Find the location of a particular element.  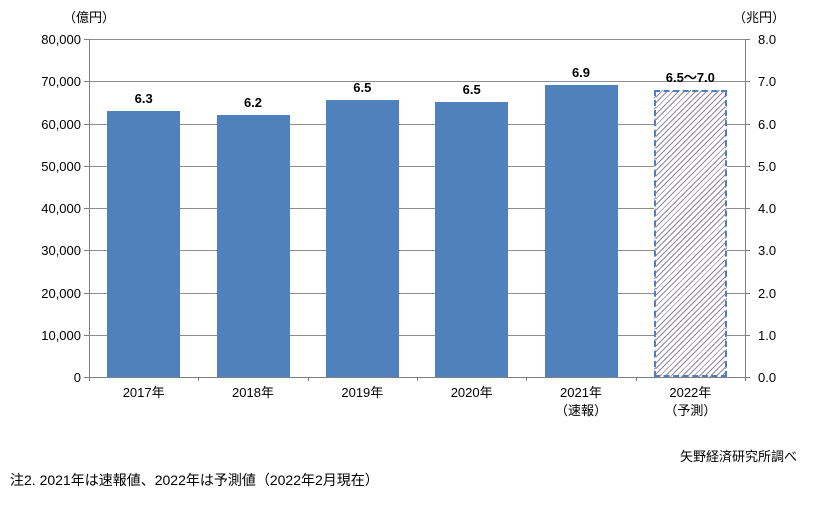

right-axis-tick-label: 3.0 is located at coordinates (767, 251).